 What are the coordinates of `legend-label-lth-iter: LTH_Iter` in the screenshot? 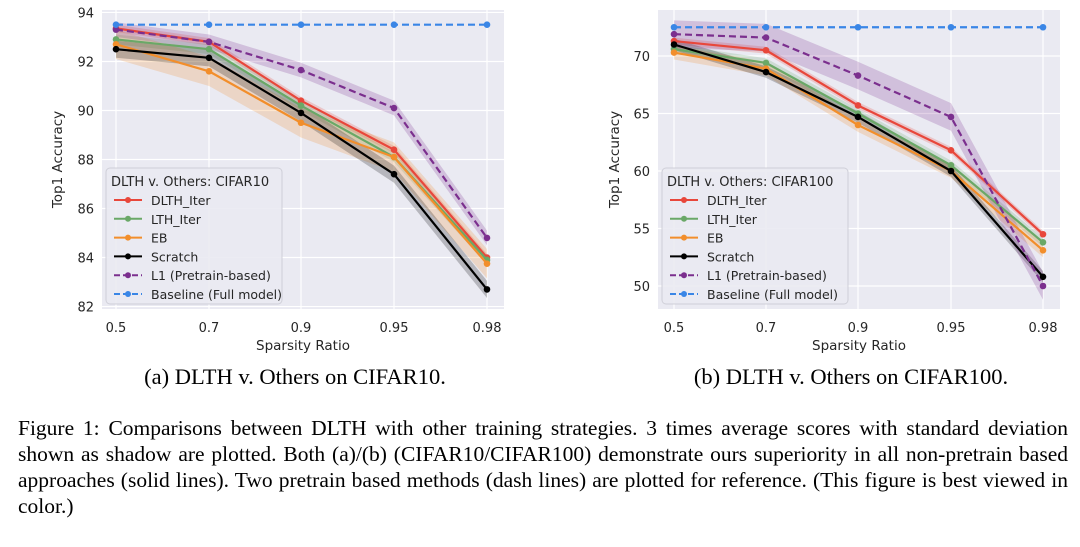 It's located at (176, 219).